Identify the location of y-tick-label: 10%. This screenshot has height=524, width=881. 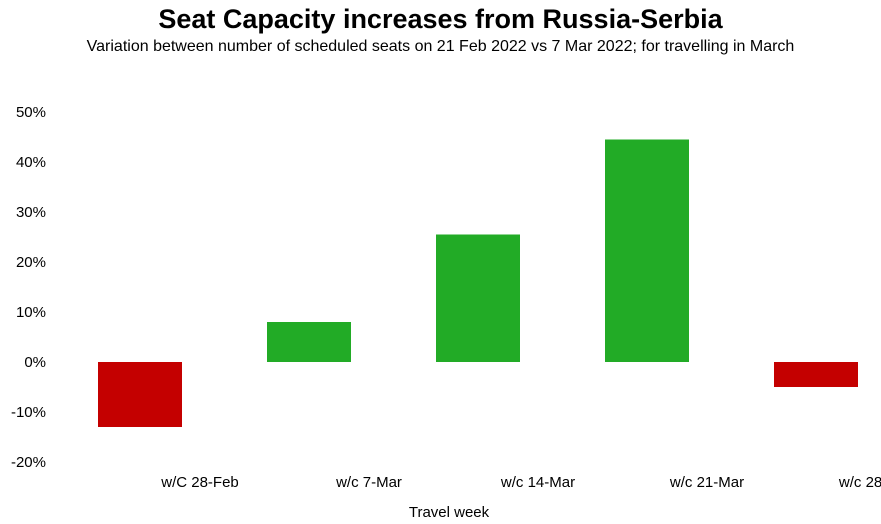
(31, 312).